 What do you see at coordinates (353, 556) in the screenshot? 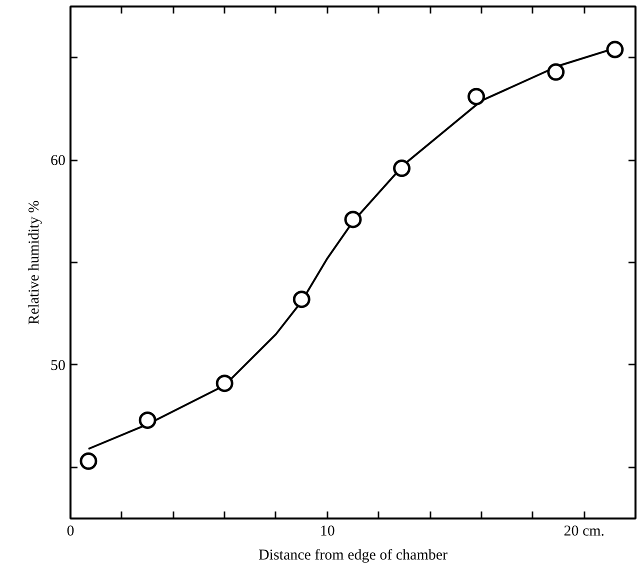
I see `x-axis-title: Distance from edge of chamber` at bounding box center [353, 556].